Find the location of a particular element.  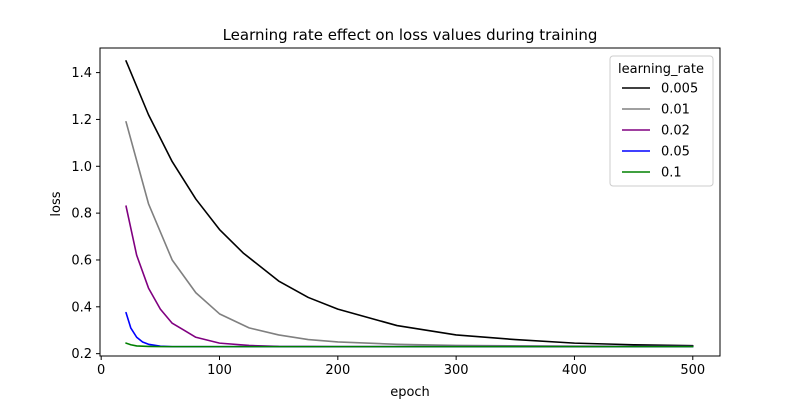

legend-item: 0.01 is located at coordinates (656, 110).